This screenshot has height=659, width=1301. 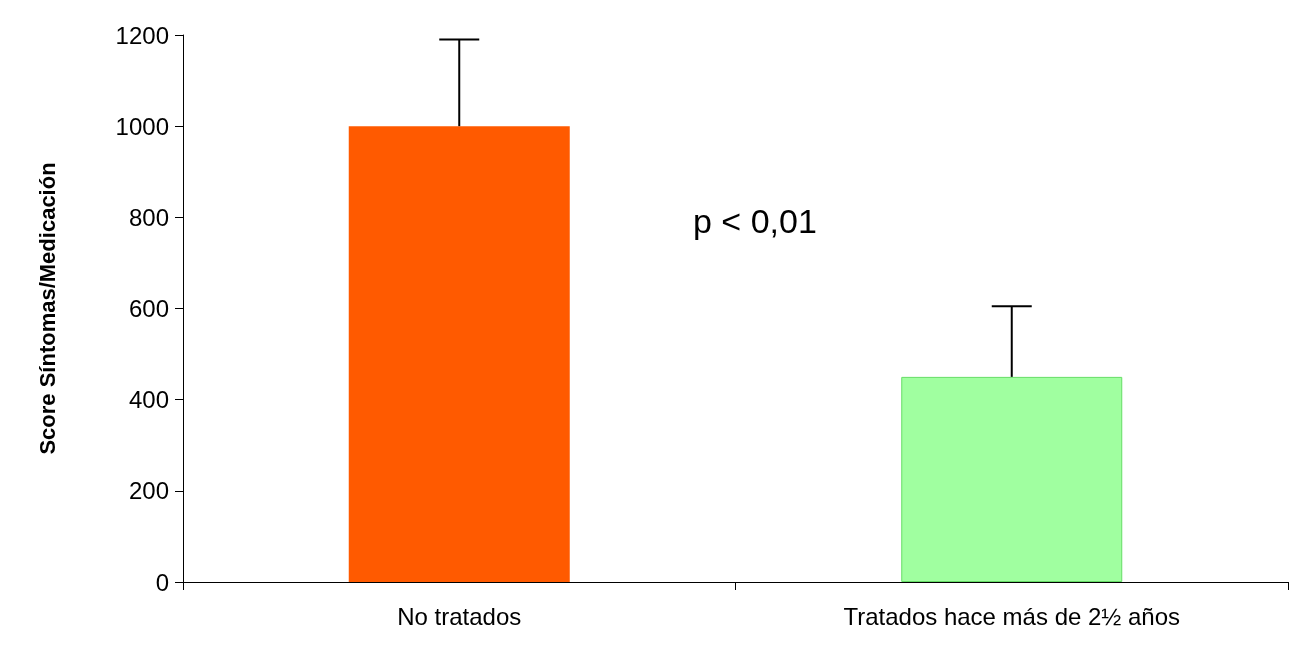 What do you see at coordinates (162, 582) in the screenshot?
I see `y-tick-label: 0` at bounding box center [162, 582].